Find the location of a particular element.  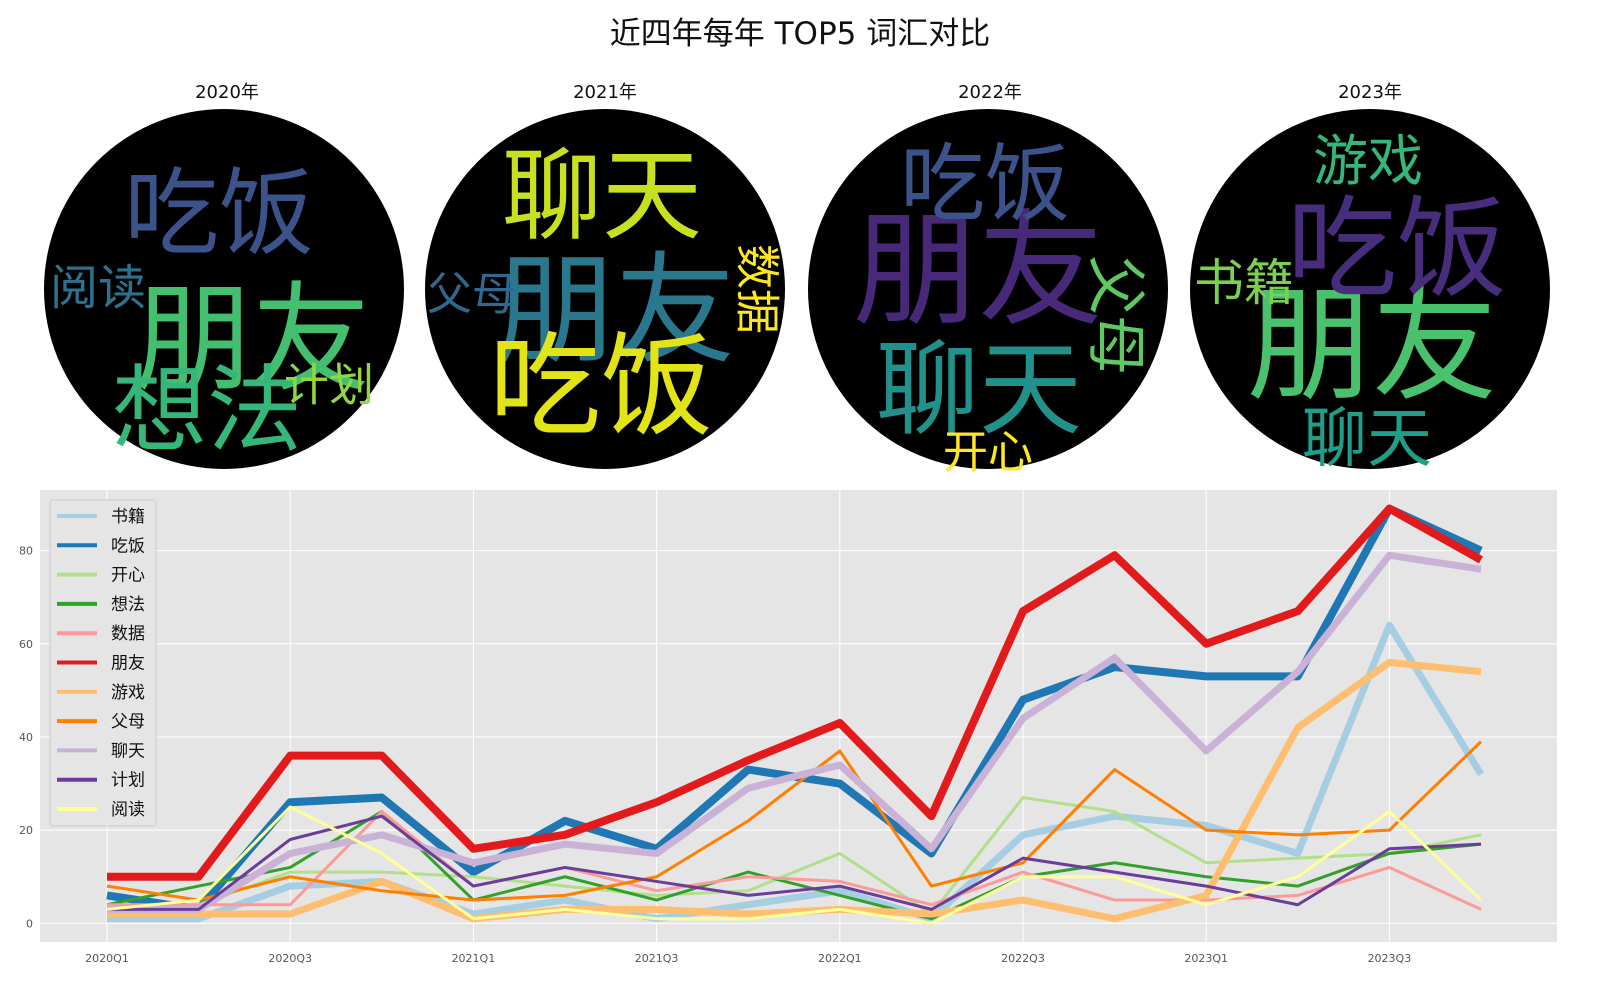

x-tick-label: 2022Q3 is located at coordinates (1023, 958).